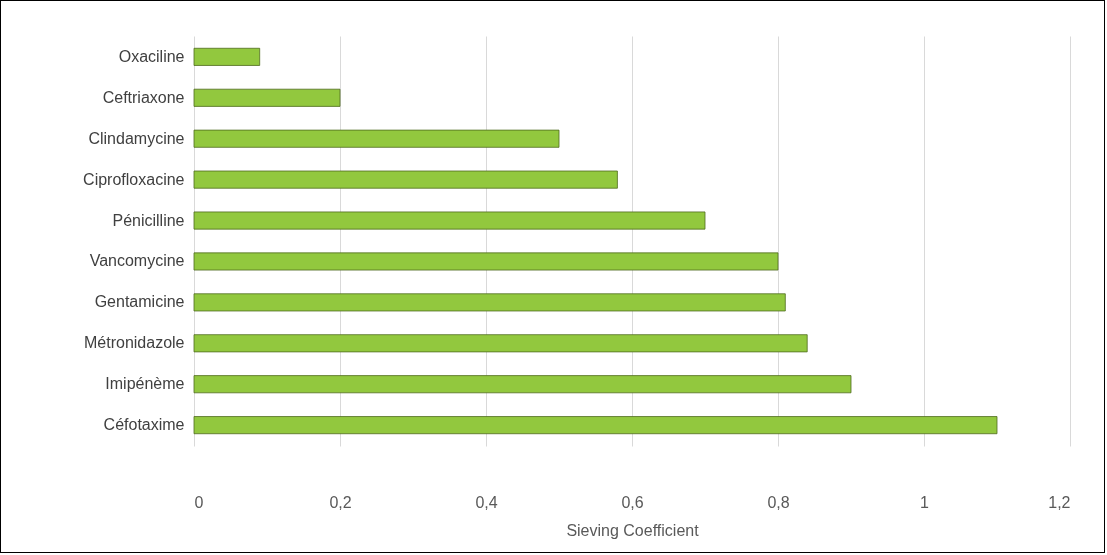 The height and width of the screenshot is (555, 1107). I want to click on y-tick-label: Gentamicine, so click(139, 302).